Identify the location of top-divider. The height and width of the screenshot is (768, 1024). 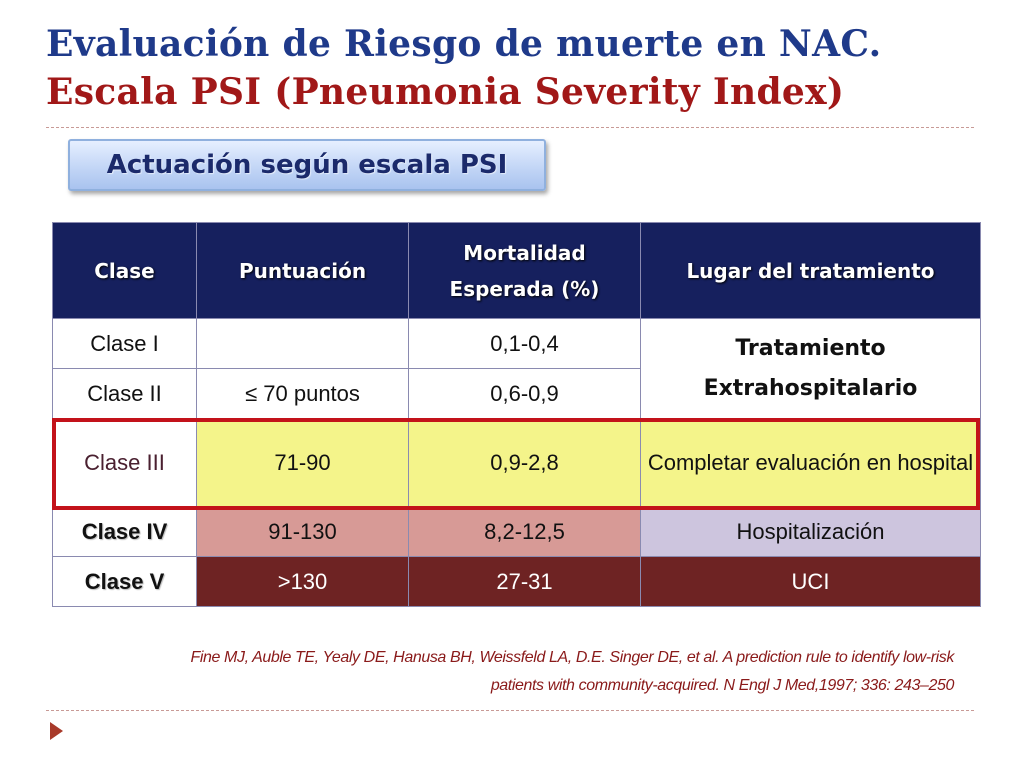
(510, 127).